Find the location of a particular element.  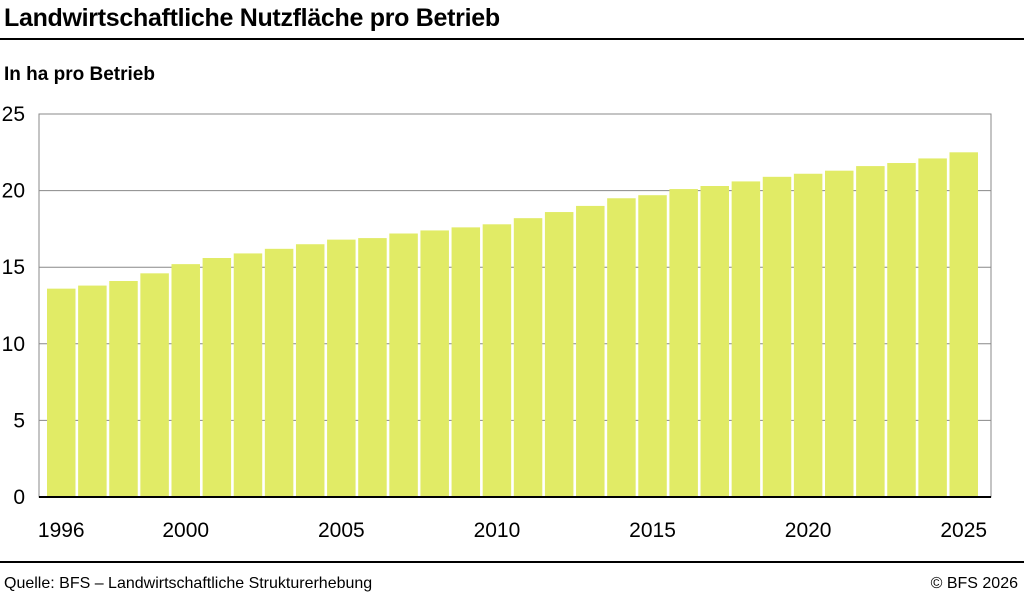

bar-2005 is located at coordinates (341, 368).